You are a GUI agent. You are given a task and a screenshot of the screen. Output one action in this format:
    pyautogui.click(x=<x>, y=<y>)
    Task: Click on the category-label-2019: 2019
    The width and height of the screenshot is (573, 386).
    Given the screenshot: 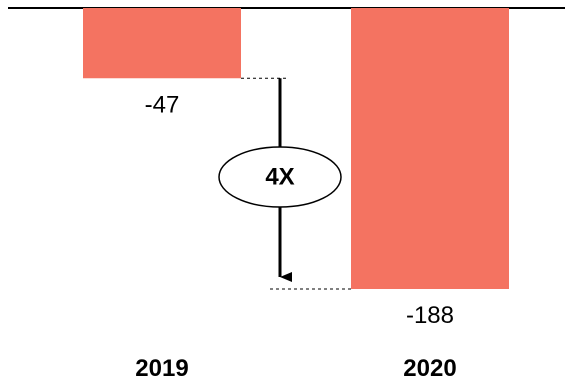 What is the action you would take?
    pyautogui.click(x=161, y=368)
    